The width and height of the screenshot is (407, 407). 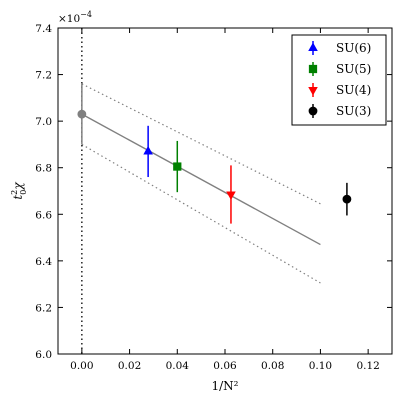 I want to click on x-tick-label: 0.10, so click(x=320, y=366).